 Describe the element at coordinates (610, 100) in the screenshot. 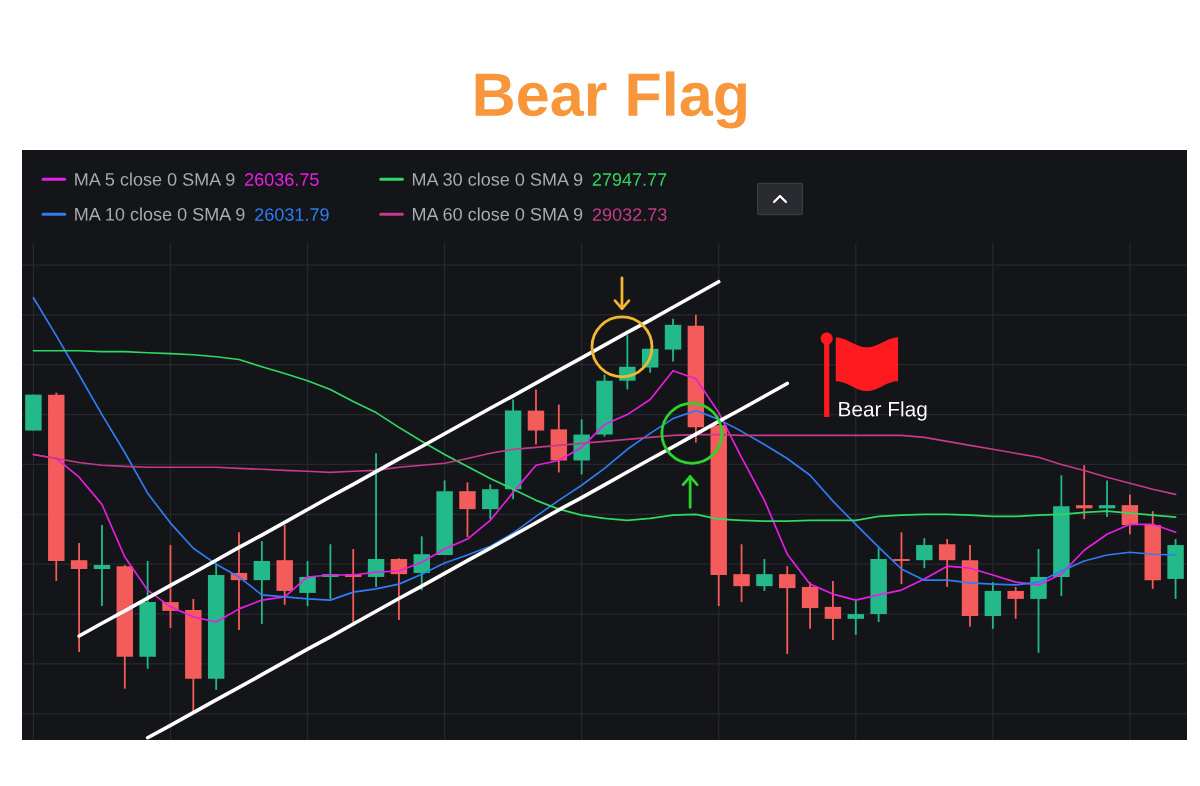

I see `chart-title: Bear Flag` at that location.